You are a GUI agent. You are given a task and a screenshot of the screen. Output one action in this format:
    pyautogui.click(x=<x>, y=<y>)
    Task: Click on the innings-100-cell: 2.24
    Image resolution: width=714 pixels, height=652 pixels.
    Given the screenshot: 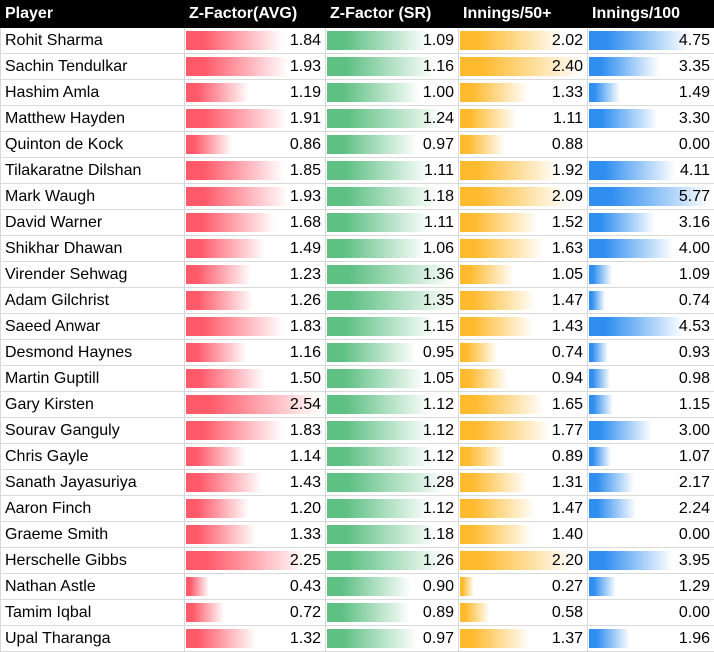 What is the action you would take?
    pyautogui.click(x=651, y=509)
    